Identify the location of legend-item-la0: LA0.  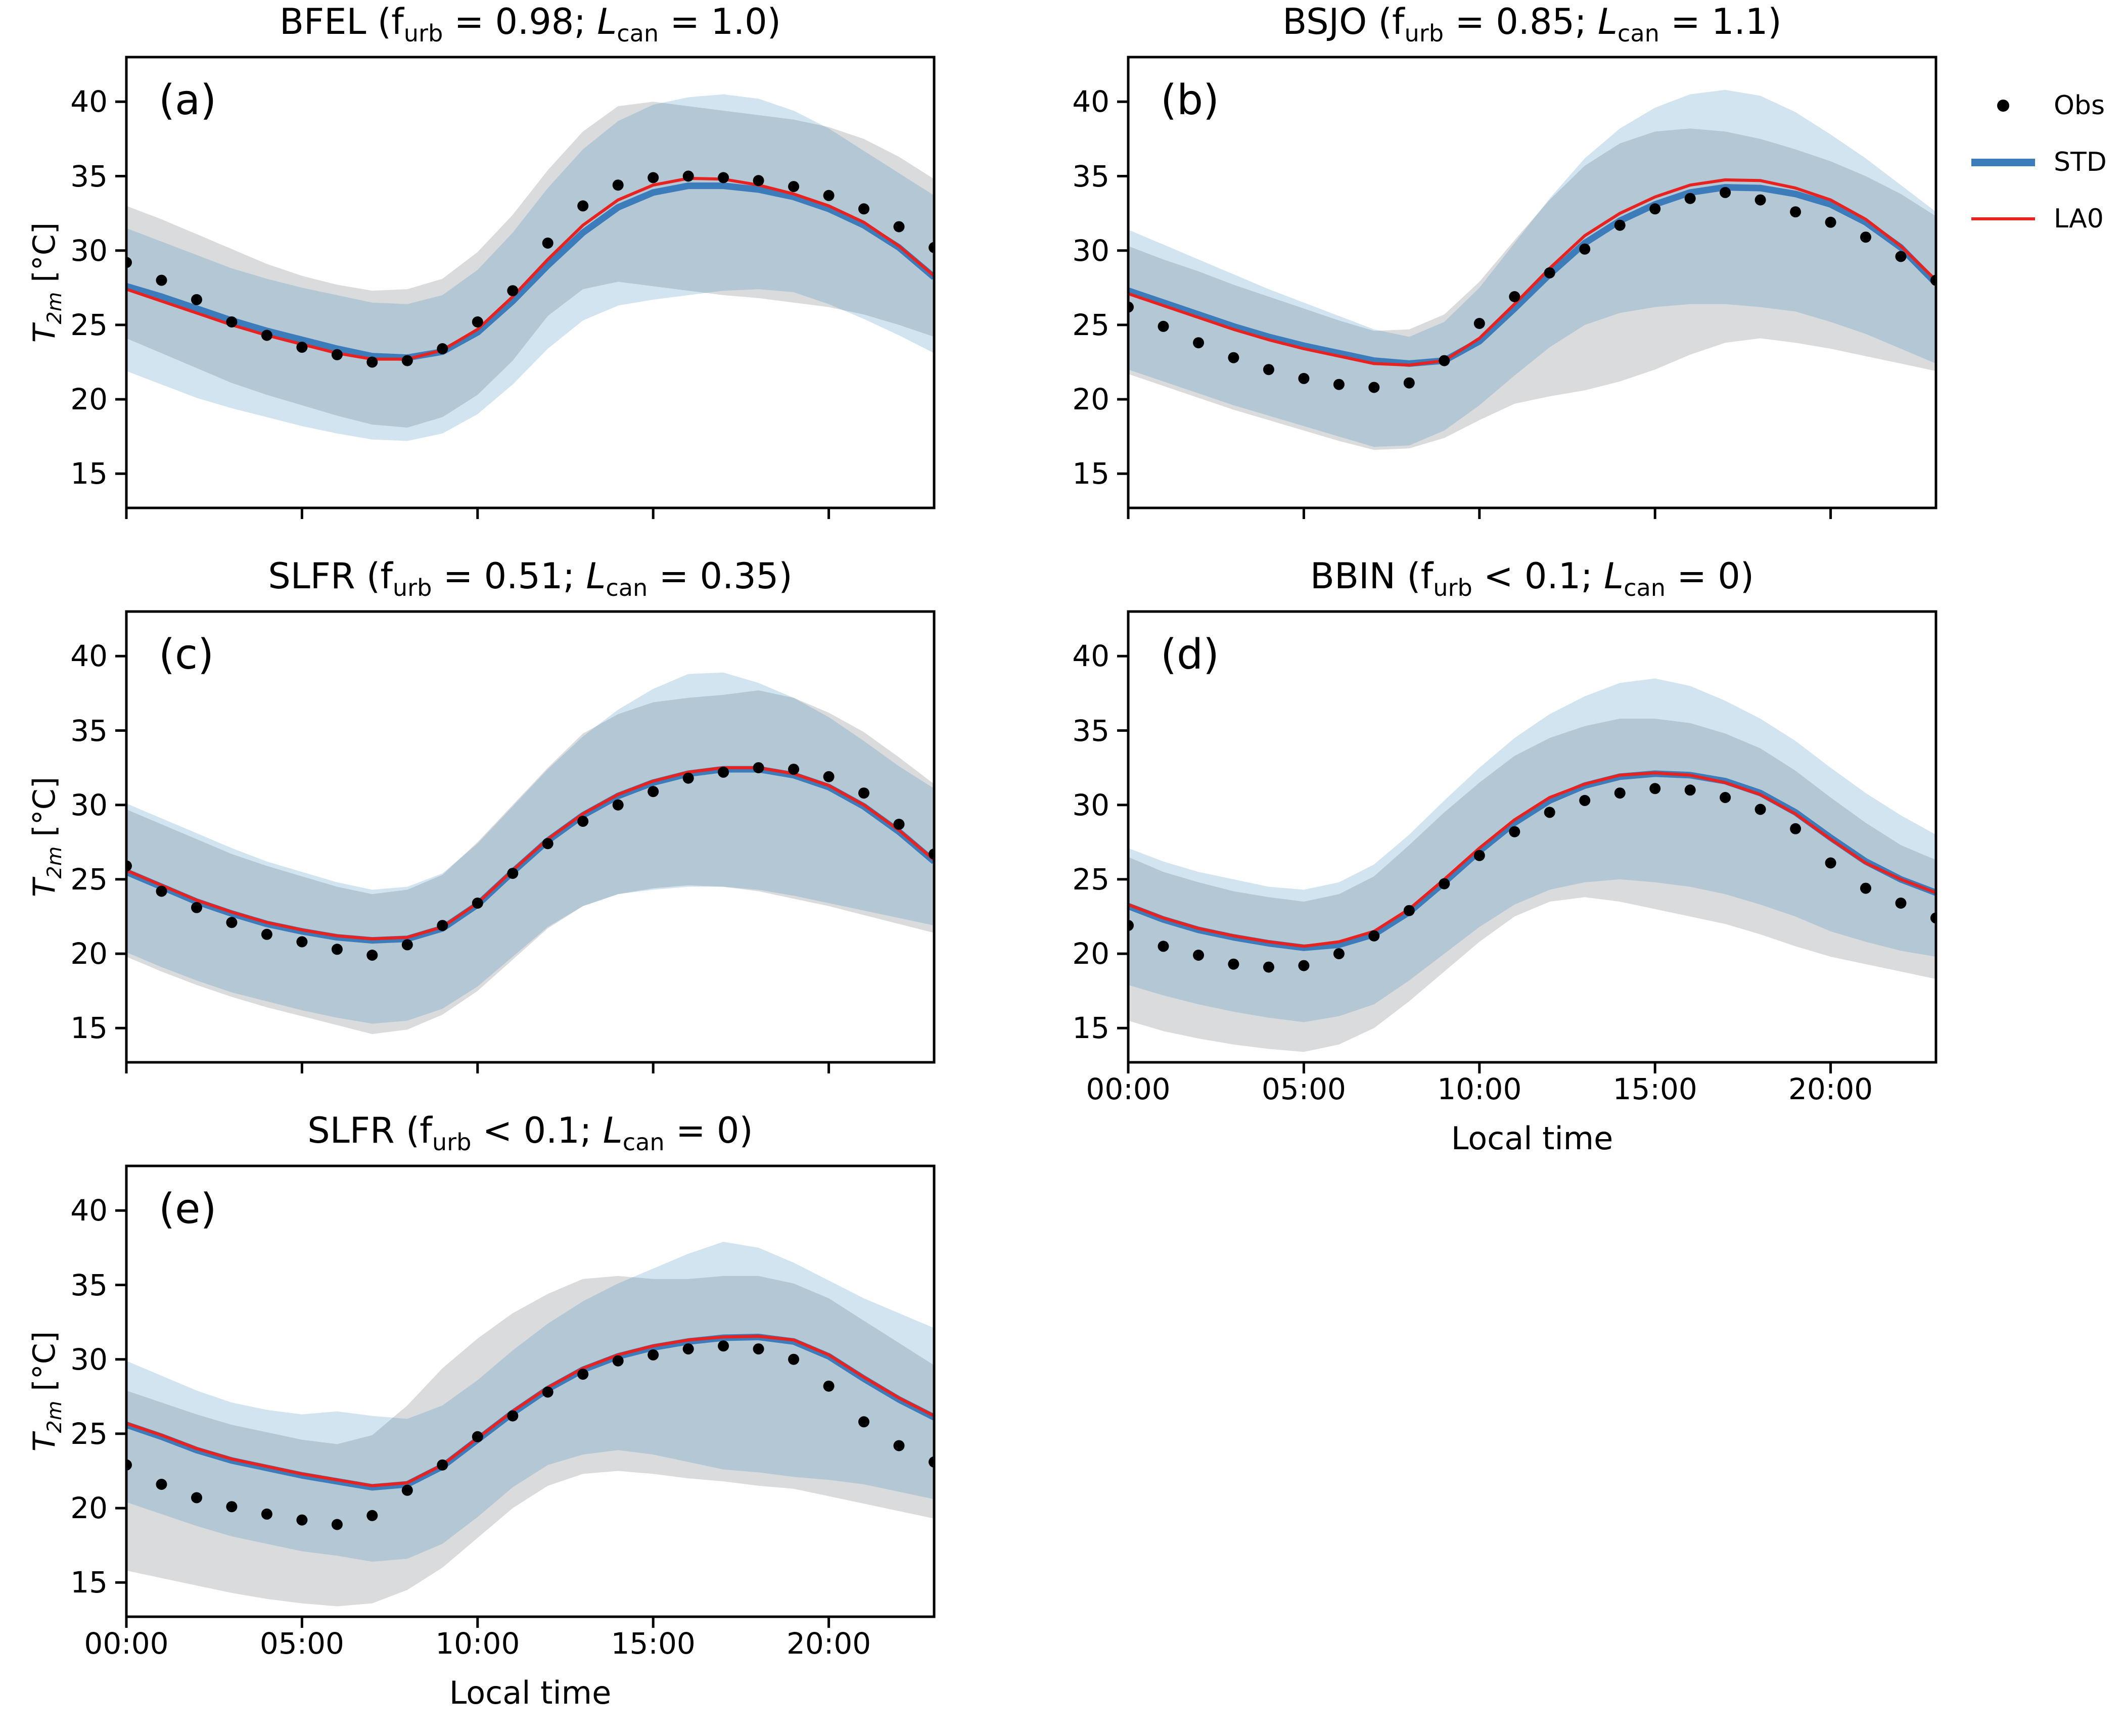
(2038, 218).